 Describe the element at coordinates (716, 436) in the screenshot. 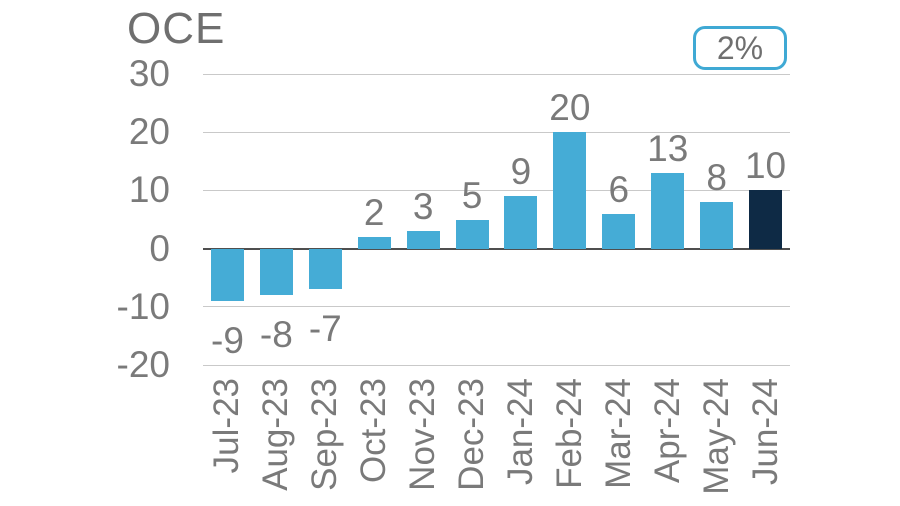

I see `x-tick-label: May-24` at that location.